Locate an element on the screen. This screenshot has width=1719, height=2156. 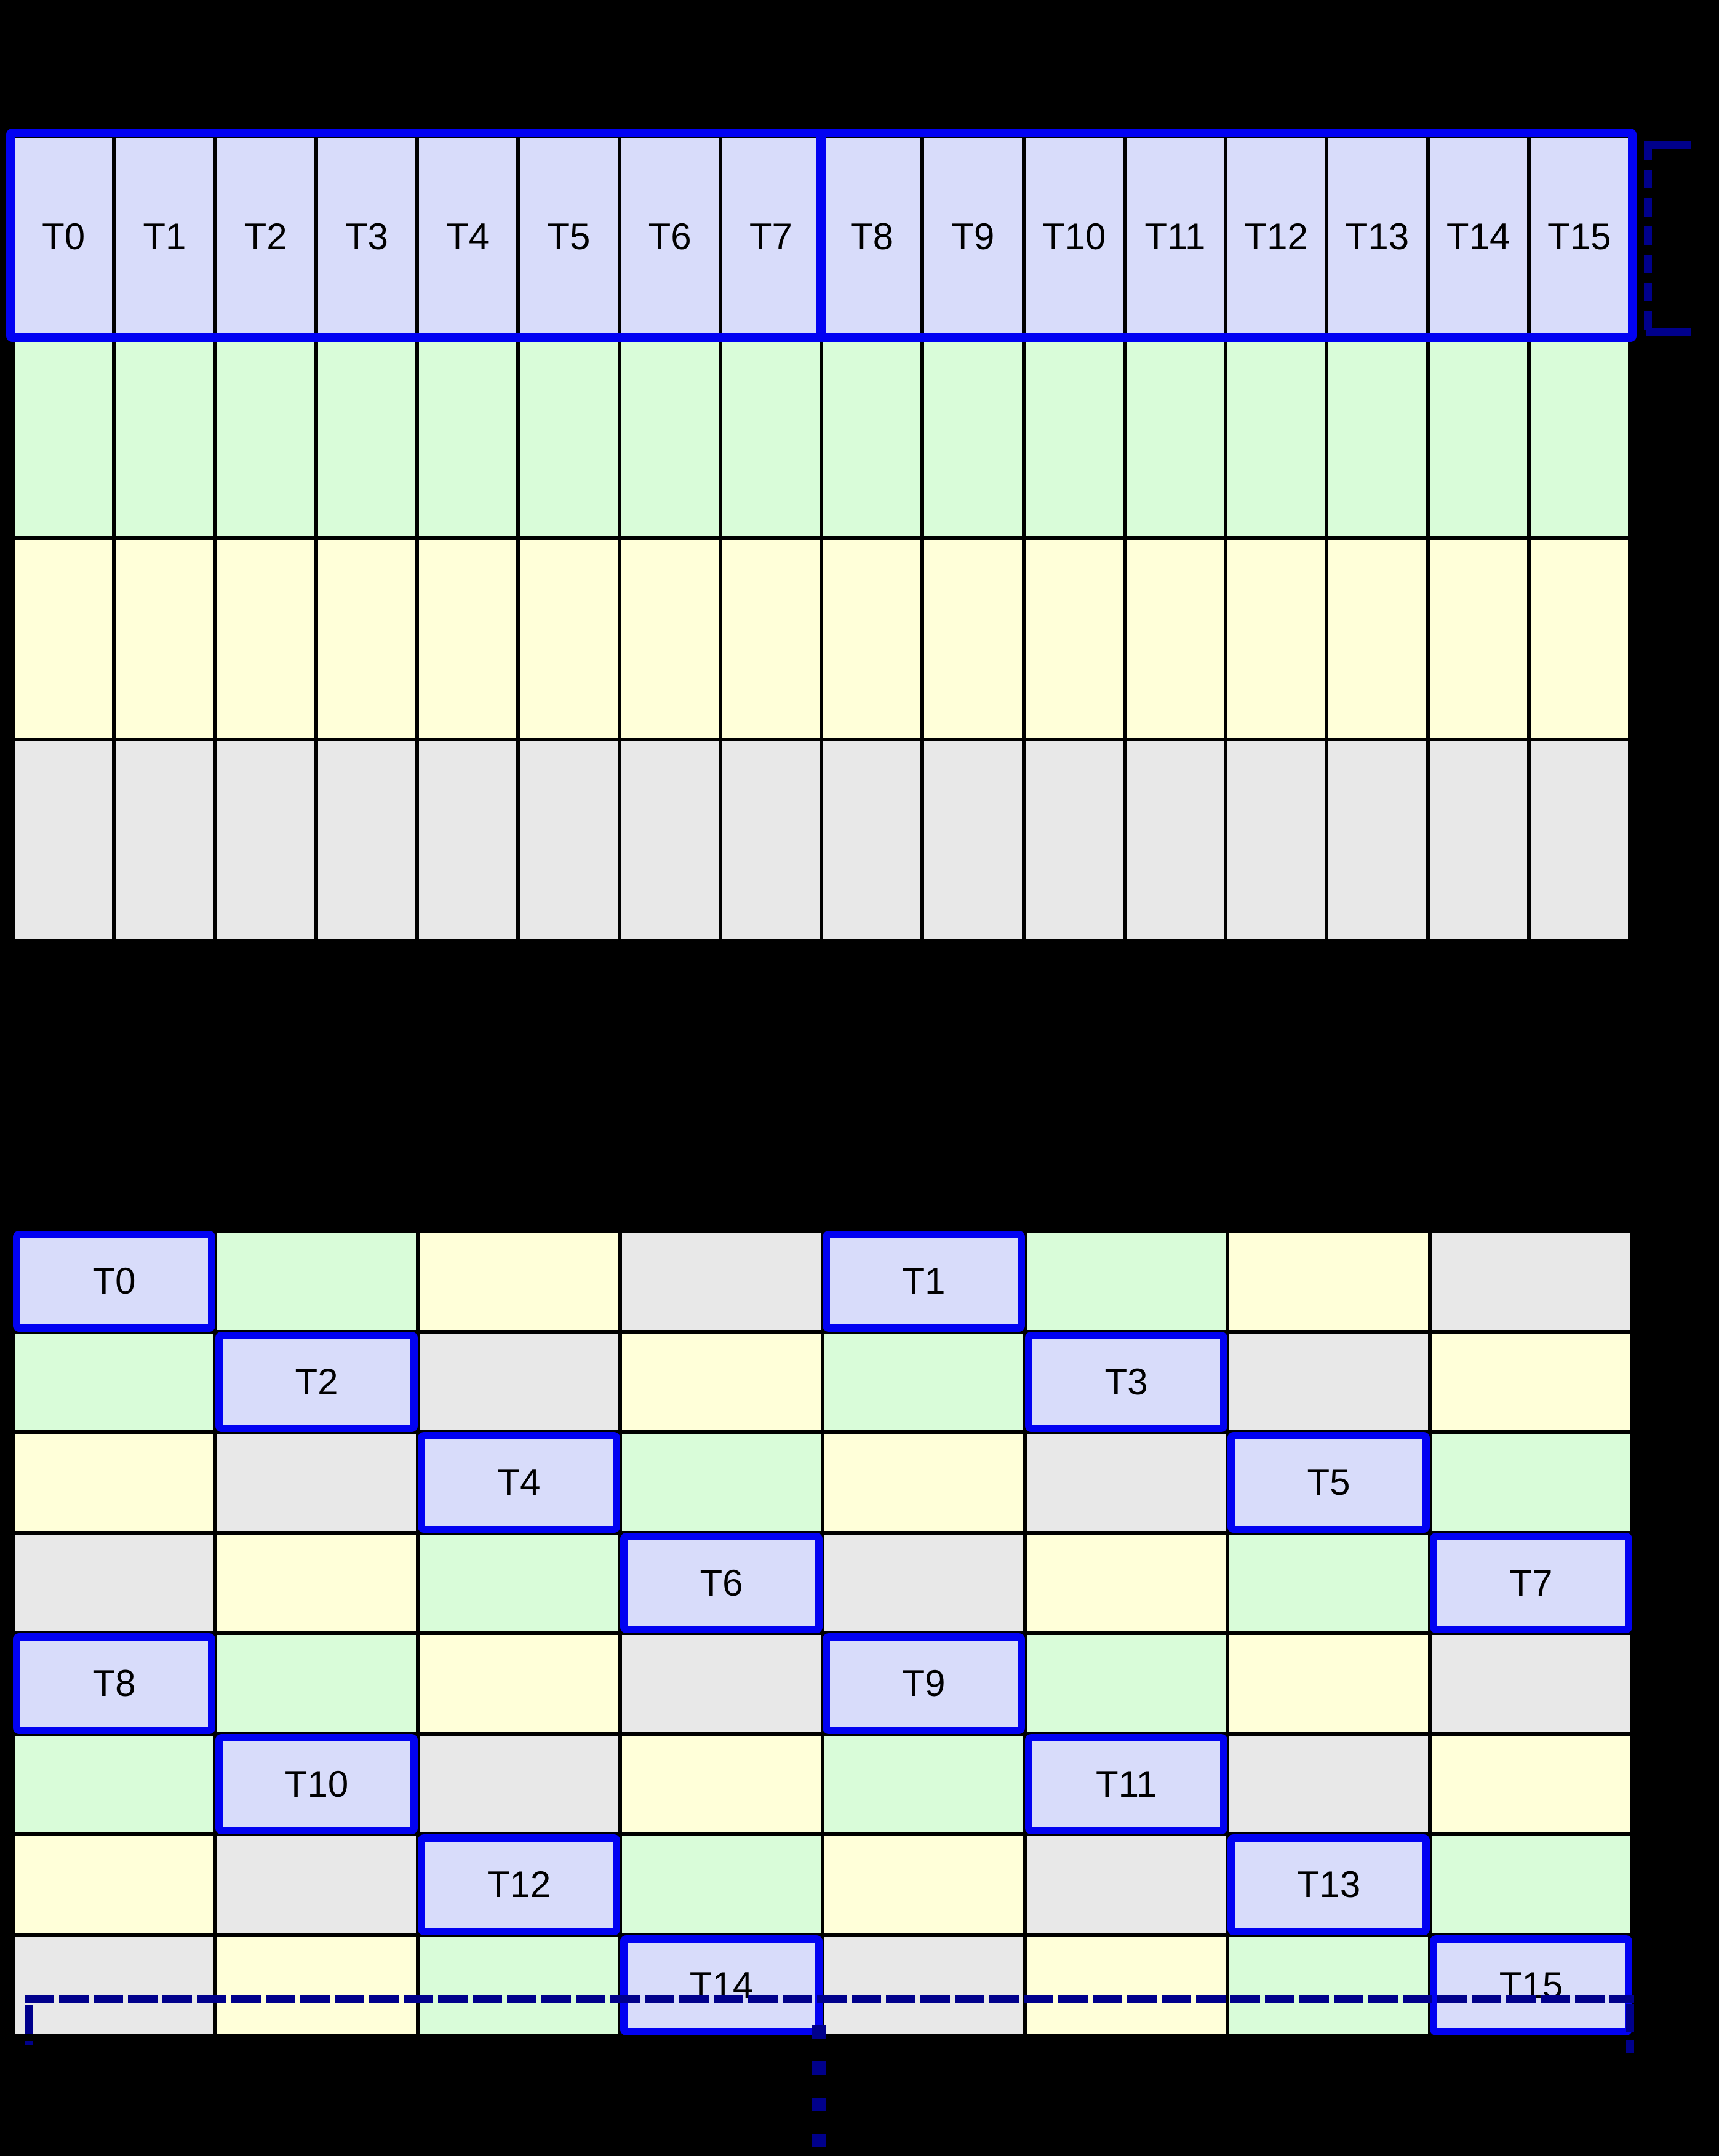
thread-label: T3 is located at coordinates (366, 236).